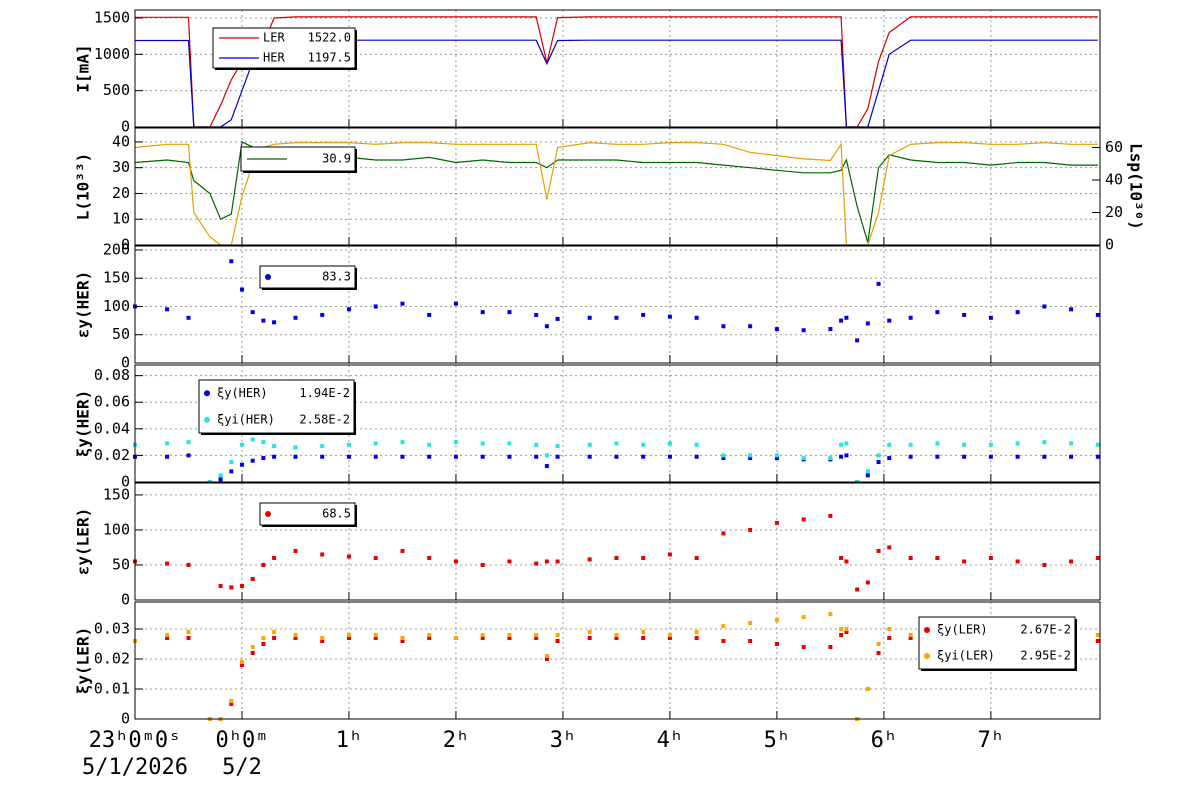  Describe the element at coordinates (329, 38) in the screenshot. I see `legend-value: 1522.0` at that location.